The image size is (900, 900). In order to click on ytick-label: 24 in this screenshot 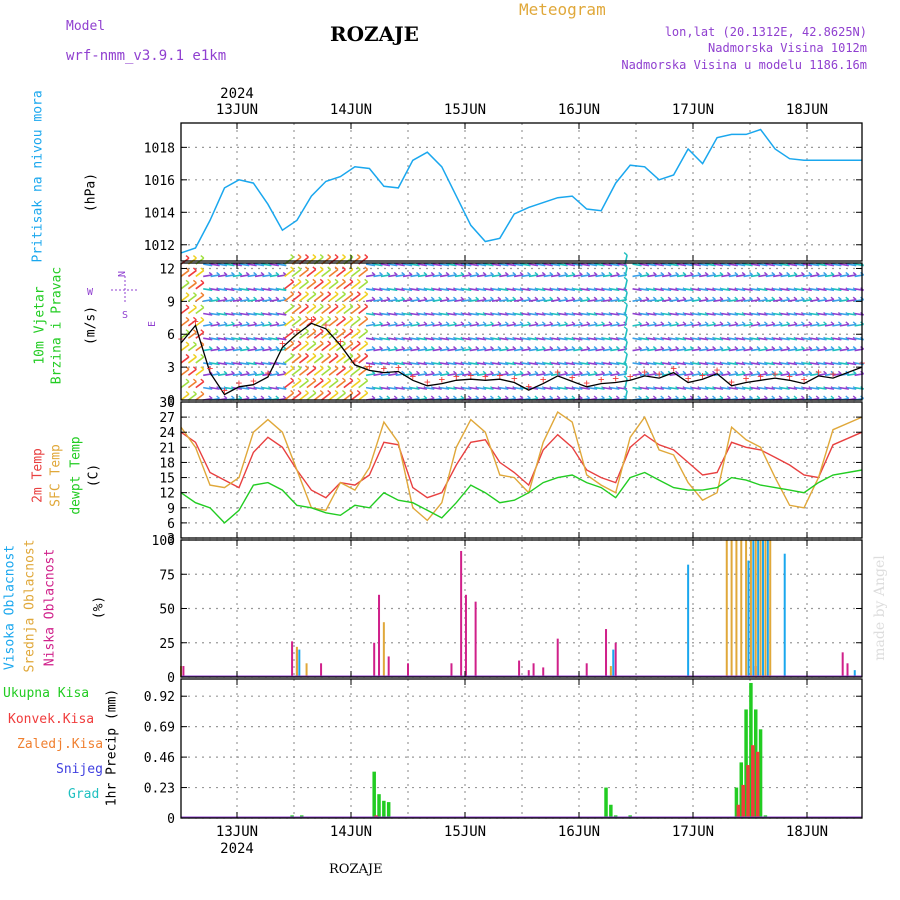, I will do `click(167, 433)`.